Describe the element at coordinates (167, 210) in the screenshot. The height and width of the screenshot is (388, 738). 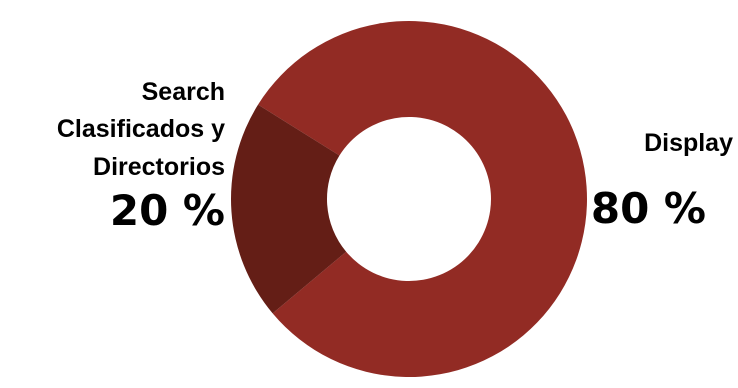
I see `slice-value-search: 20 %` at that location.